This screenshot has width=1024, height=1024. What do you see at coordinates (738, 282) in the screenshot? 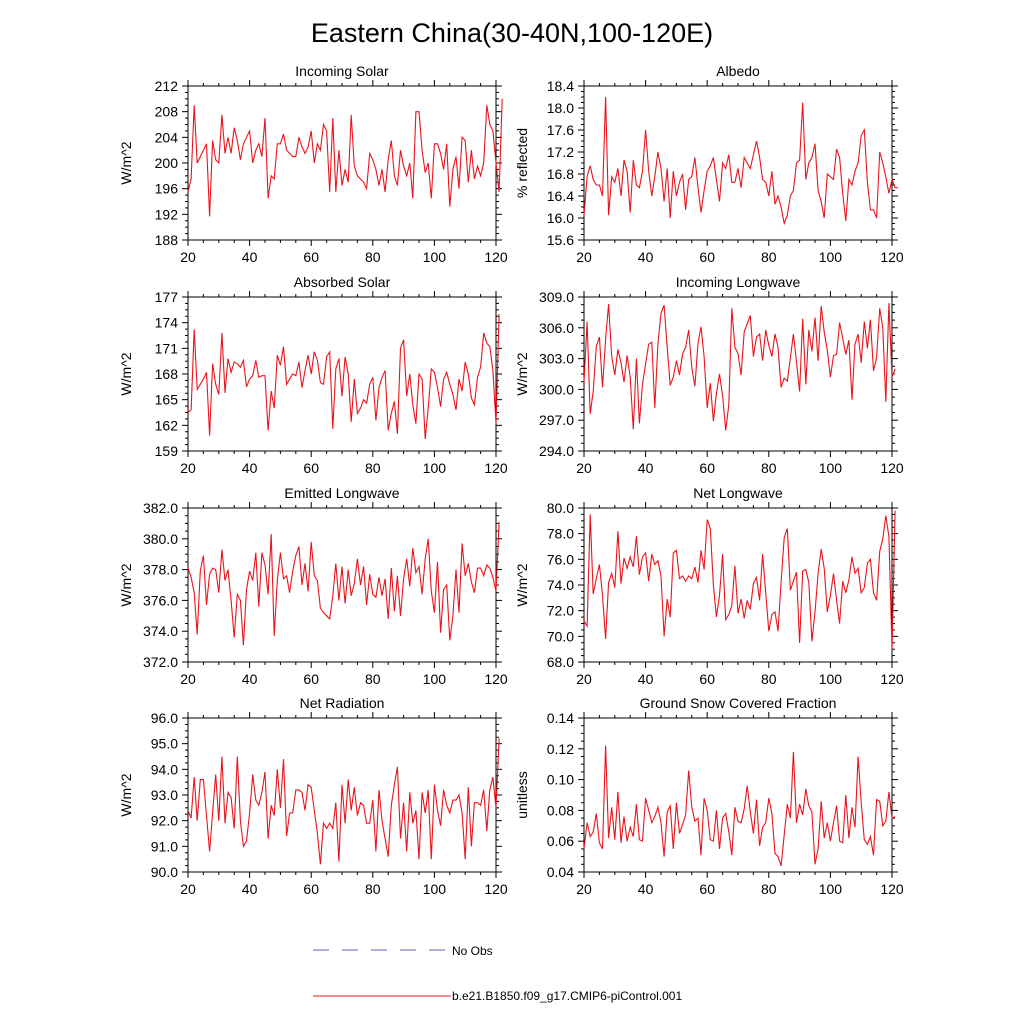
I see `panel-title: Incoming Longwave` at bounding box center [738, 282].